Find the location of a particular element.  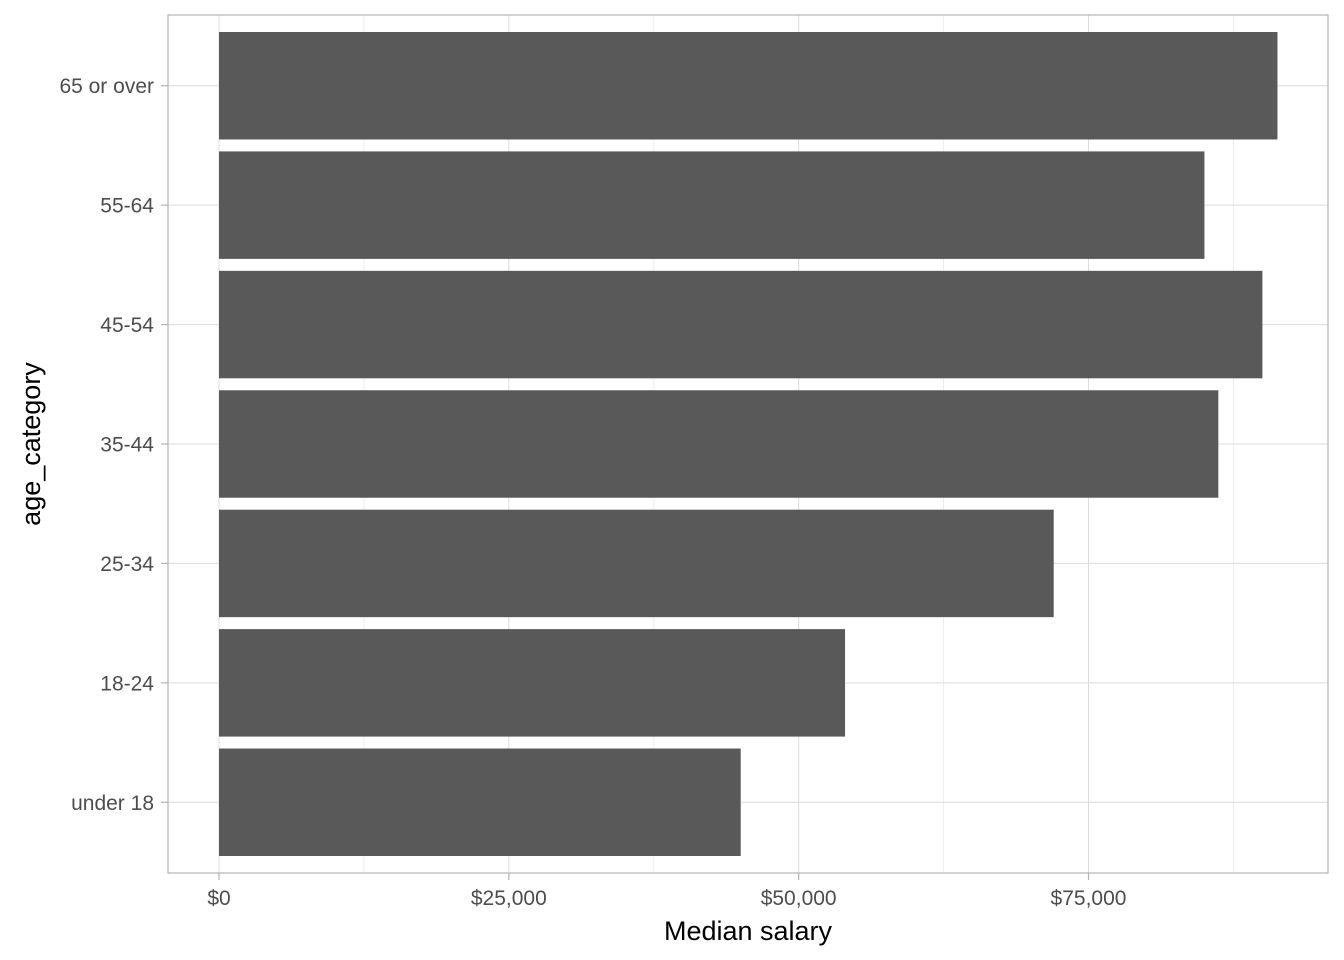

y-tick-label: 35-44 is located at coordinates (127, 445).